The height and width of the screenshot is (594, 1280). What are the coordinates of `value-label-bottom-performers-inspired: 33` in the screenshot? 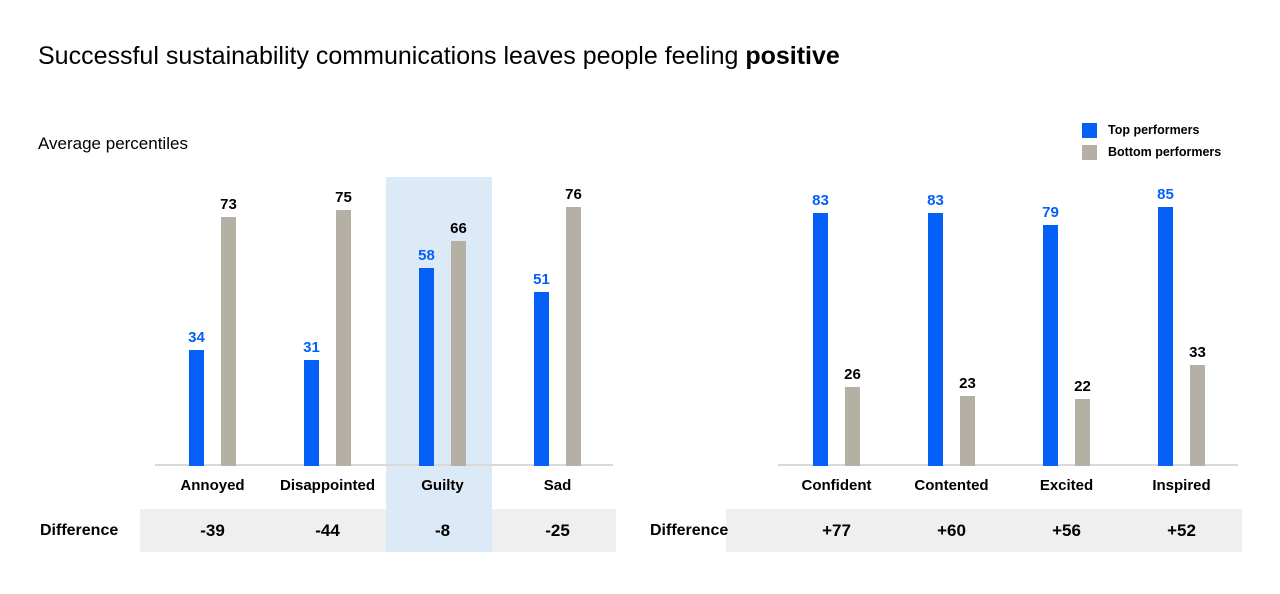 It's located at (1197, 352).